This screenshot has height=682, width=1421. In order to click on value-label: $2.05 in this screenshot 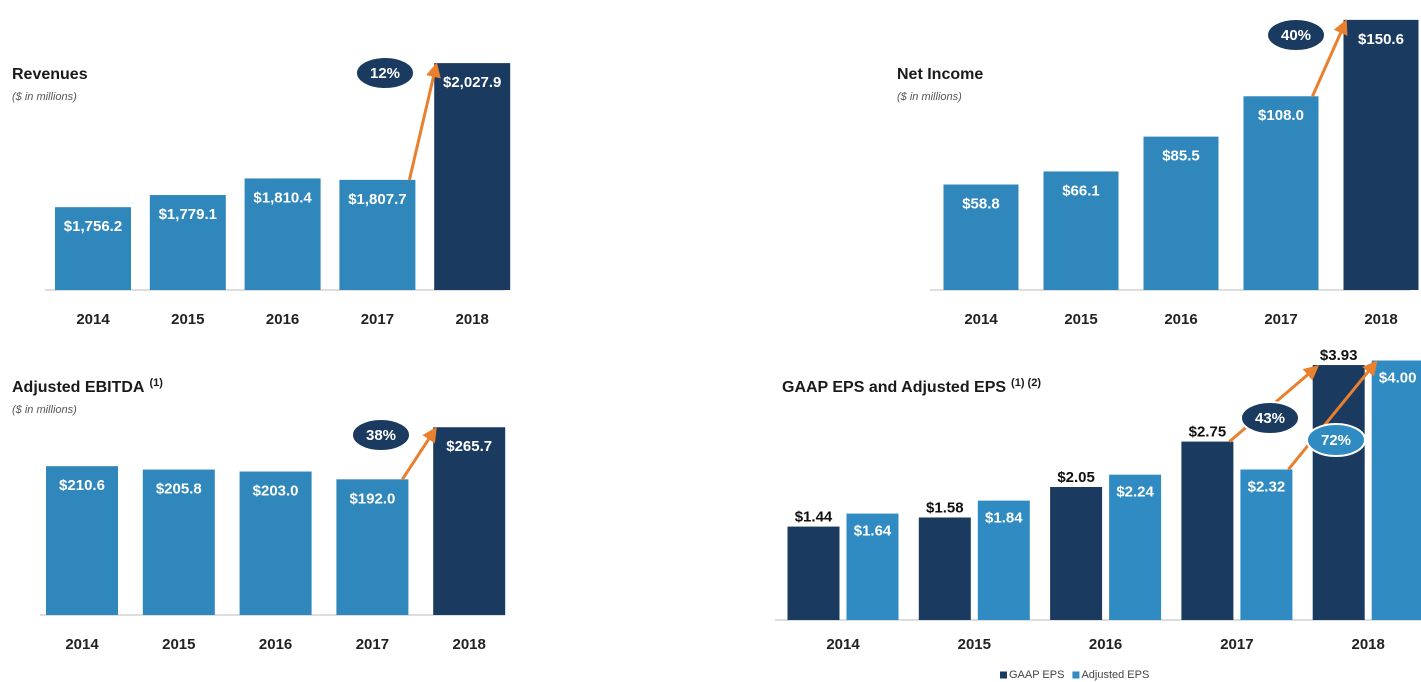, I will do `click(1076, 477)`.